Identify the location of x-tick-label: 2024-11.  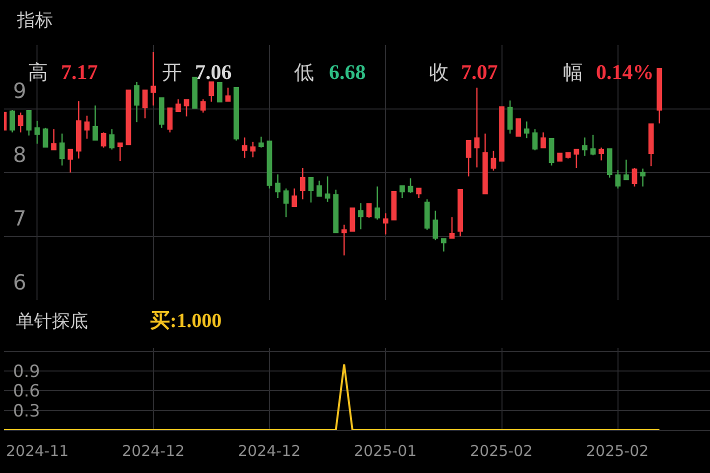
(37, 451).